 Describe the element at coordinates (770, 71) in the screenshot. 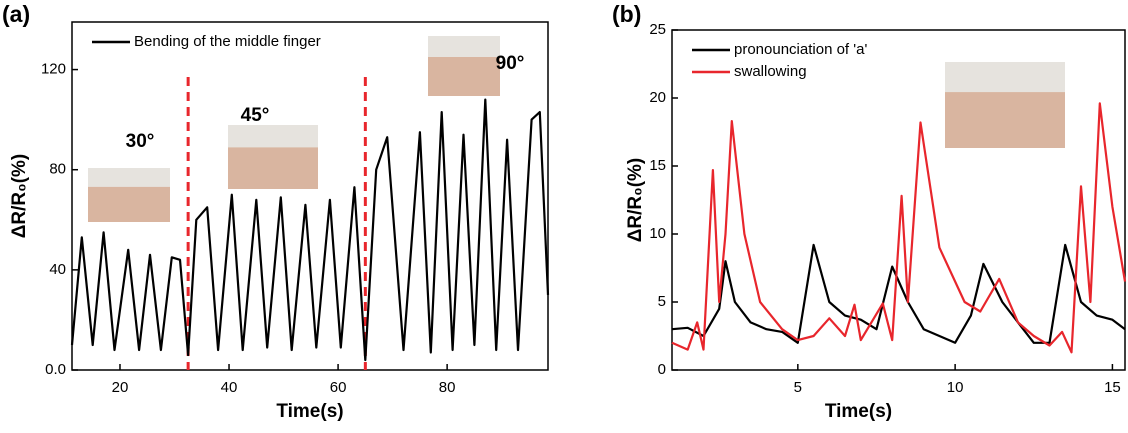

I see `legend-label: swallowing` at that location.